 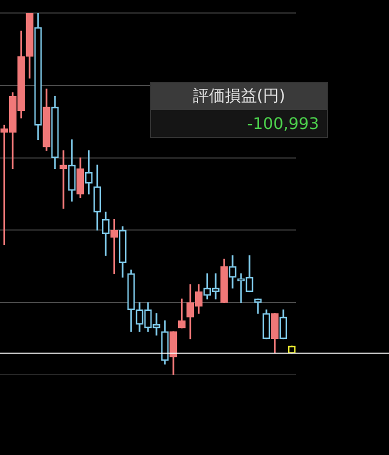 What do you see at coordinates (283, 124) in the screenshot?
I see `annotation: -100,993` at bounding box center [283, 124].